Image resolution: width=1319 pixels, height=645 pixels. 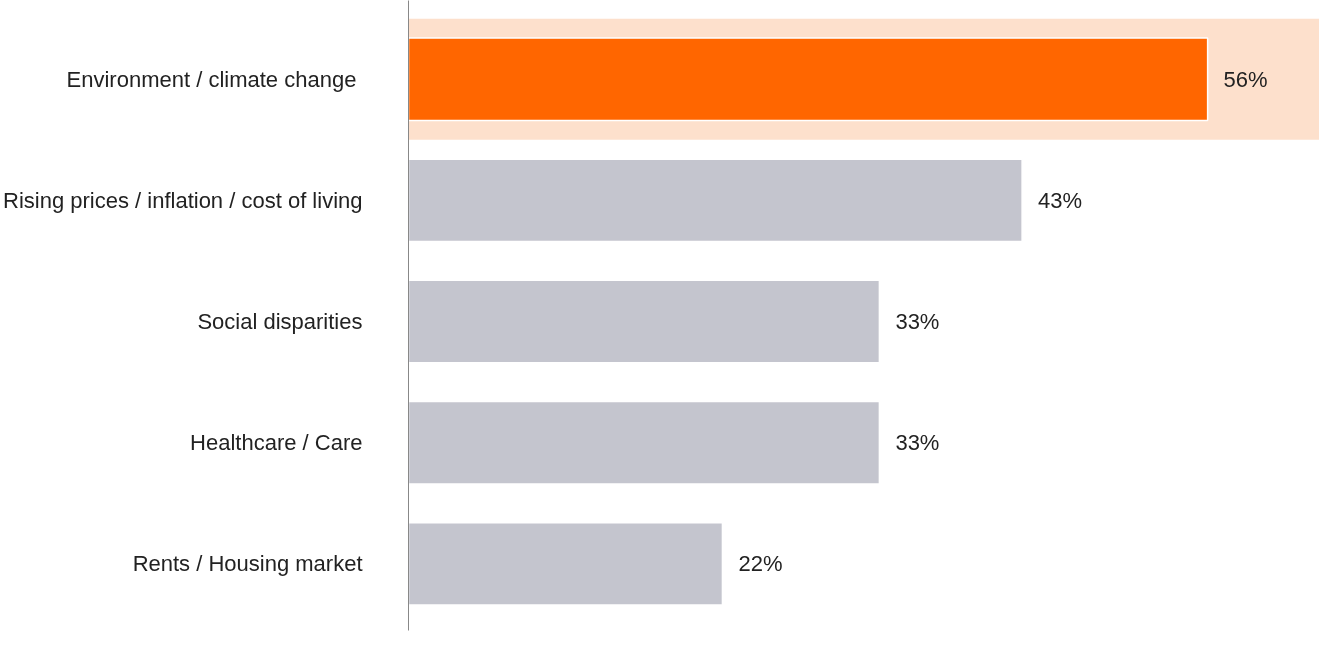 I want to click on y-tick-label: Rents / Housing market, so click(x=247, y=564).